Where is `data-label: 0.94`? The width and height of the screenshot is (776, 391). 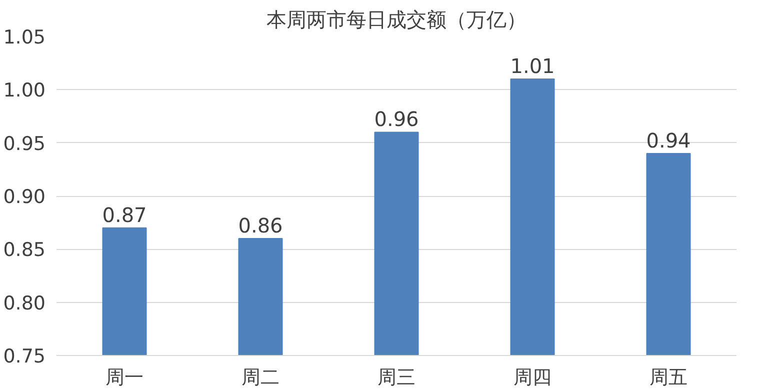 data-label: 0.94 is located at coordinates (668, 140).